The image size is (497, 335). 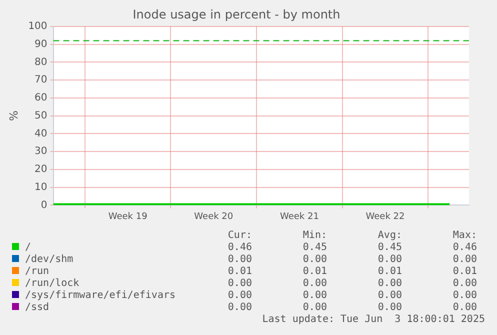 I want to click on y-tick-label: 30, so click(x=41, y=152).